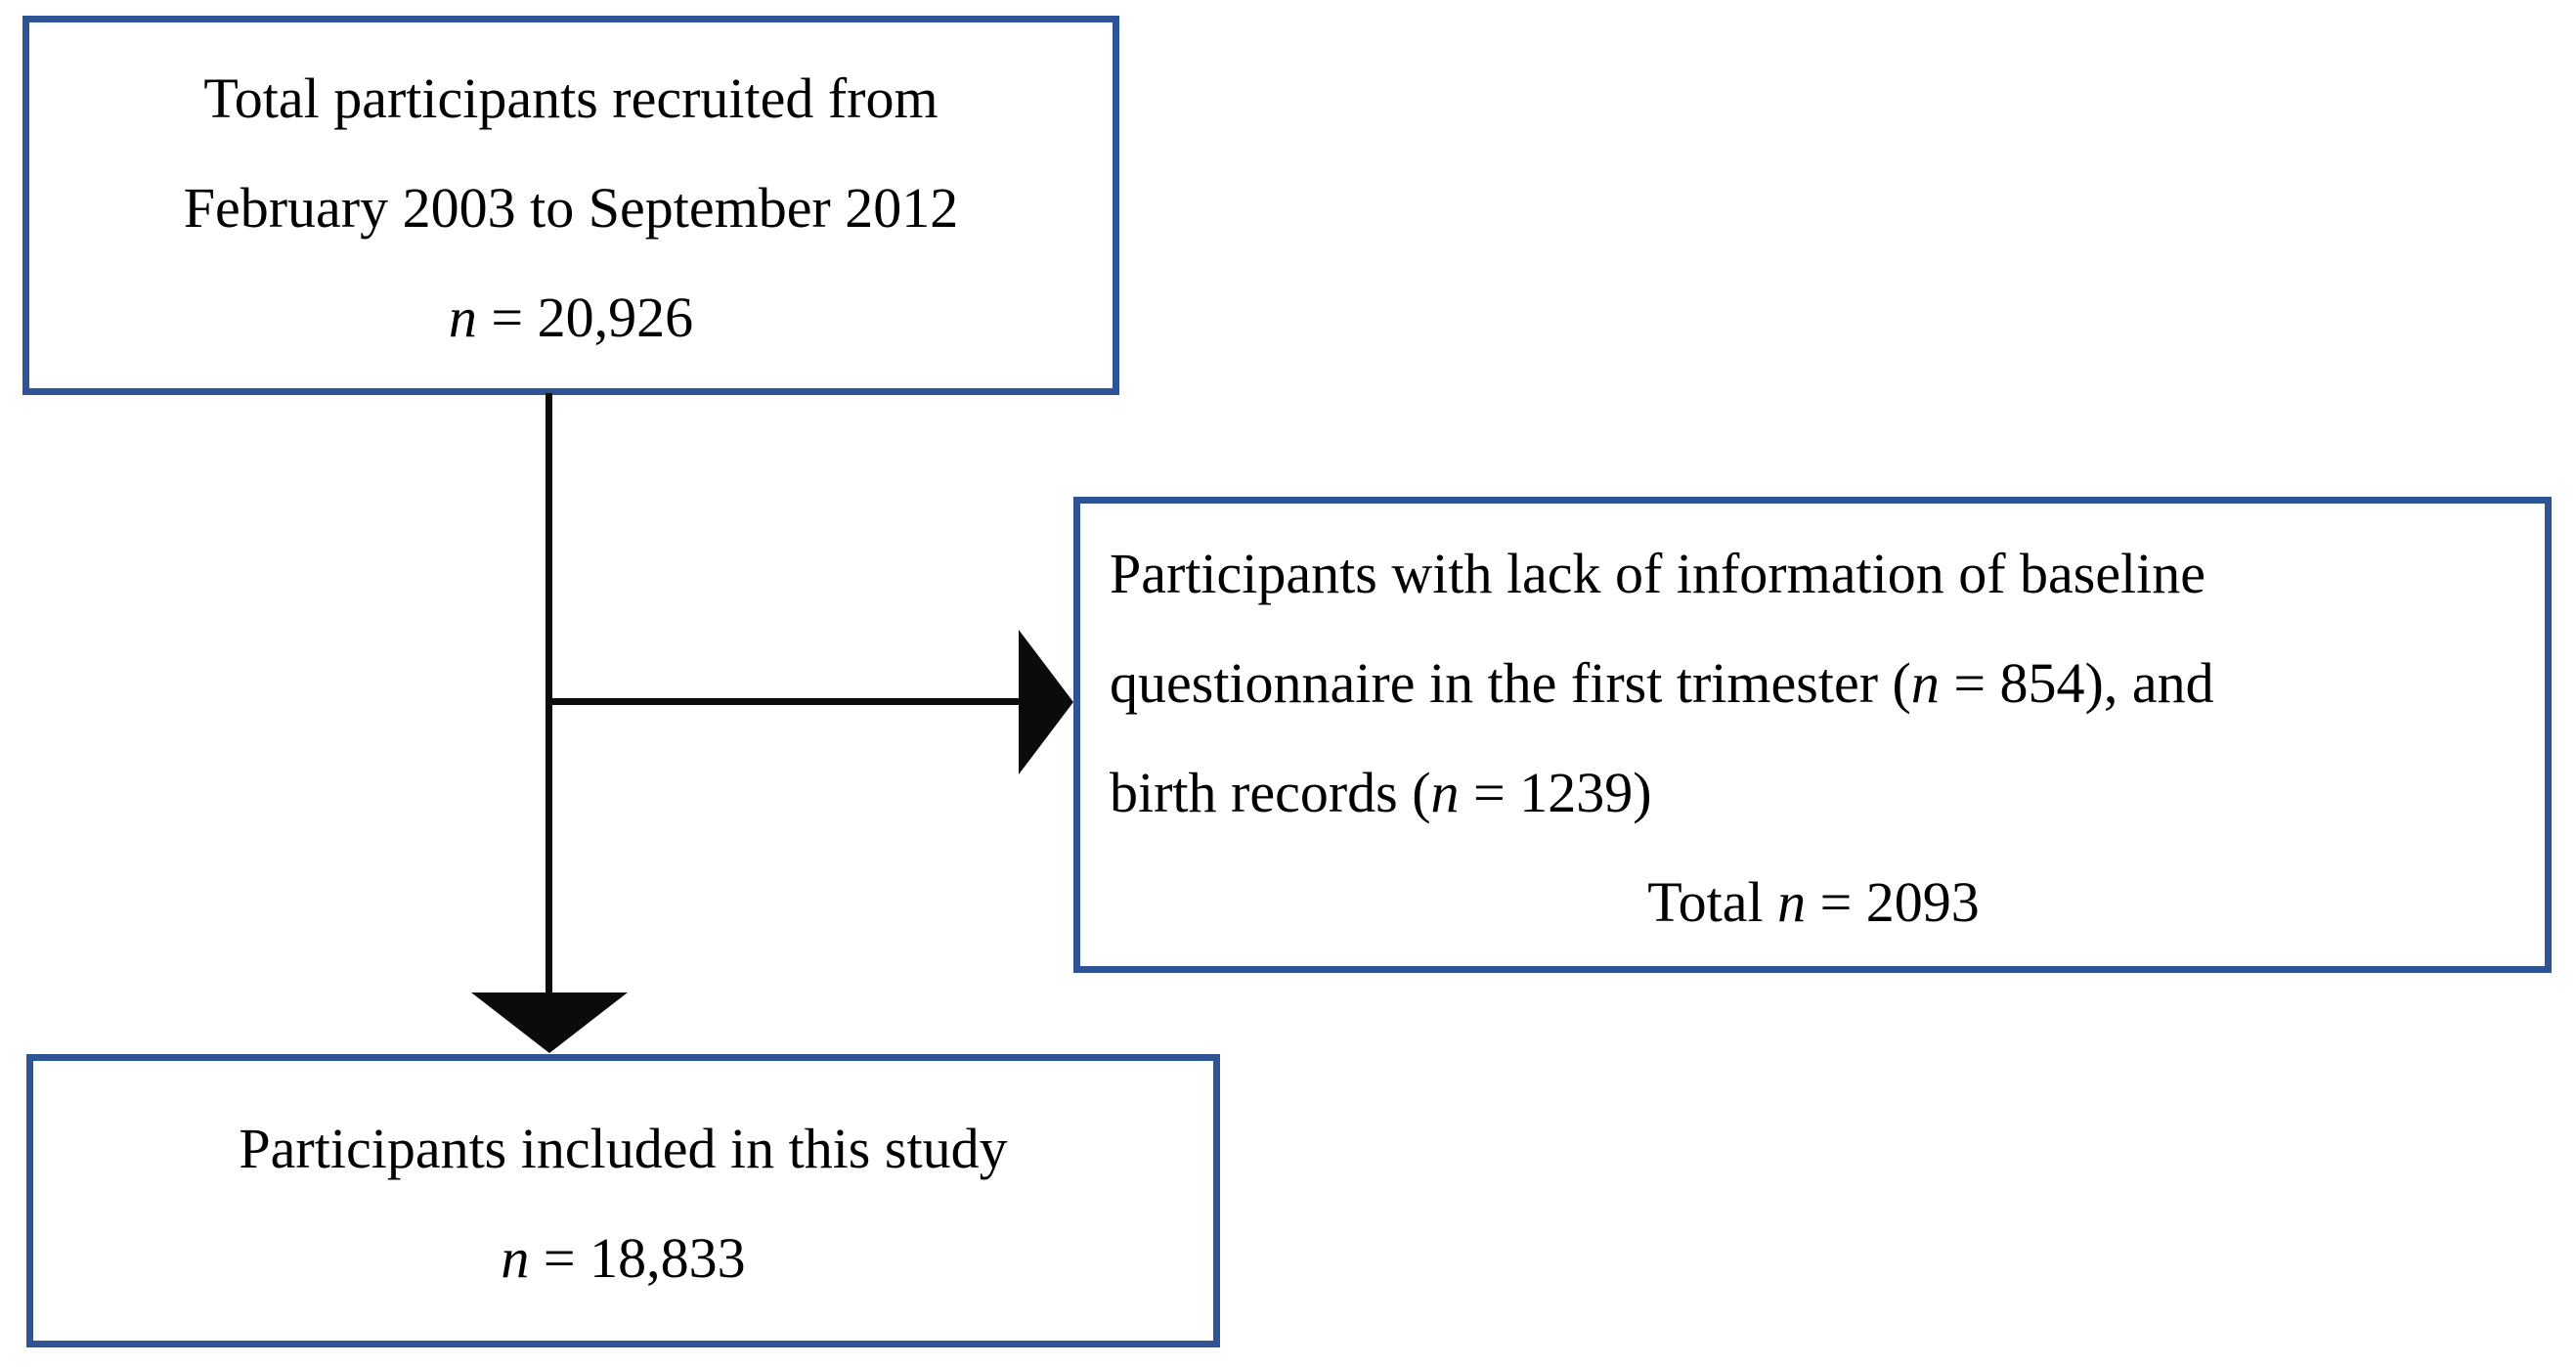 Image resolution: width=2576 pixels, height=1367 pixels. What do you see at coordinates (1813, 902) in the screenshot?
I see `excluded-total-count: Total n = 2093` at bounding box center [1813, 902].